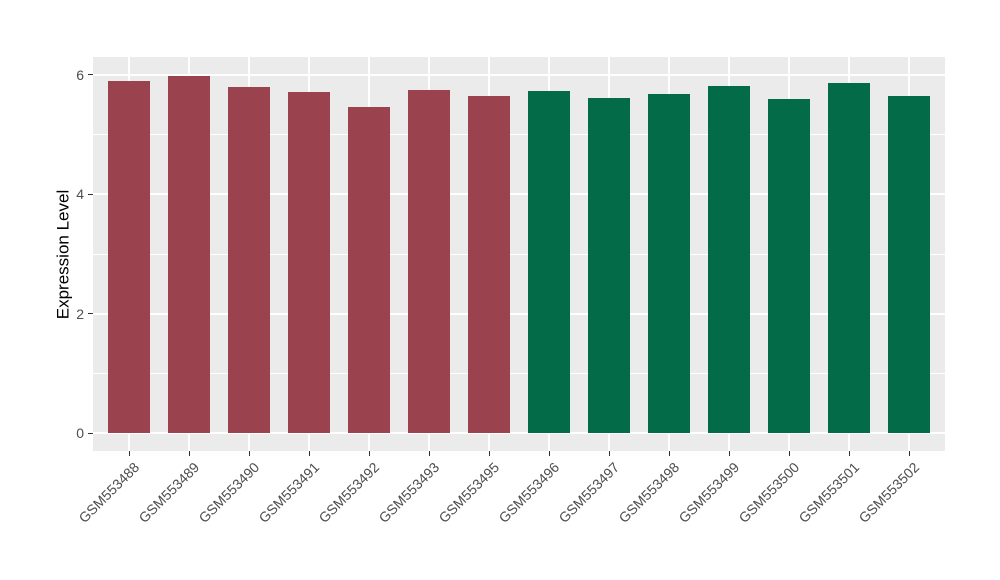  Describe the element at coordinates (349, 492) in the screenshot. I see `x-tick-label: GSM553492` at that location.